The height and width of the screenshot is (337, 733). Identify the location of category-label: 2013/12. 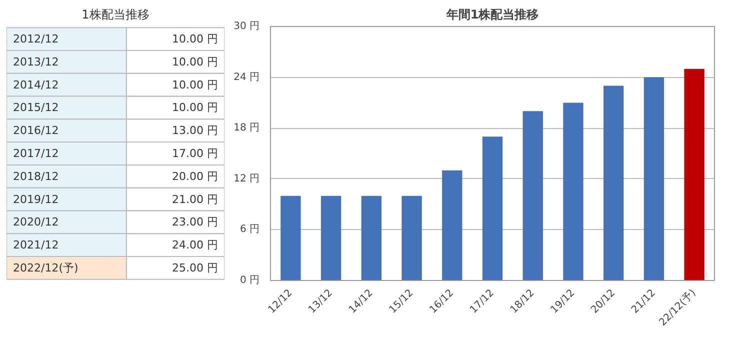
(36, 61).